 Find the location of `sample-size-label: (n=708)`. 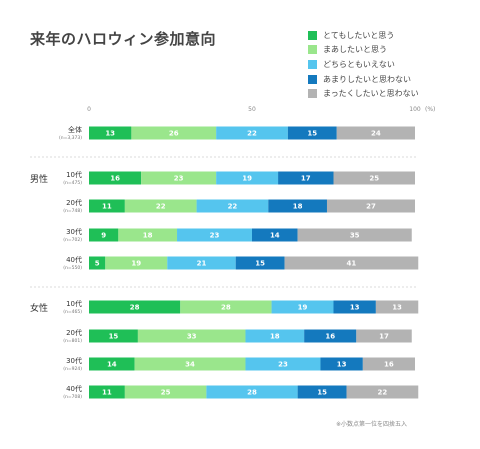

sample-size-label: (n=708) is located at coordinates (72, 397).